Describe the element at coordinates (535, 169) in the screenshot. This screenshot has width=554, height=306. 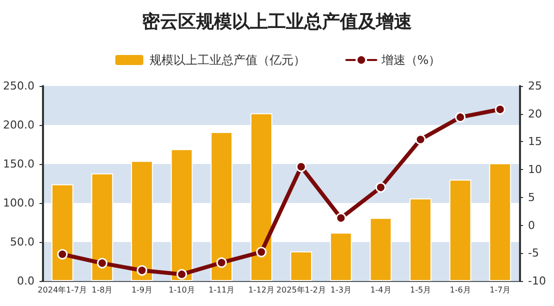
I see `y2-tick-label: 10` at that location.